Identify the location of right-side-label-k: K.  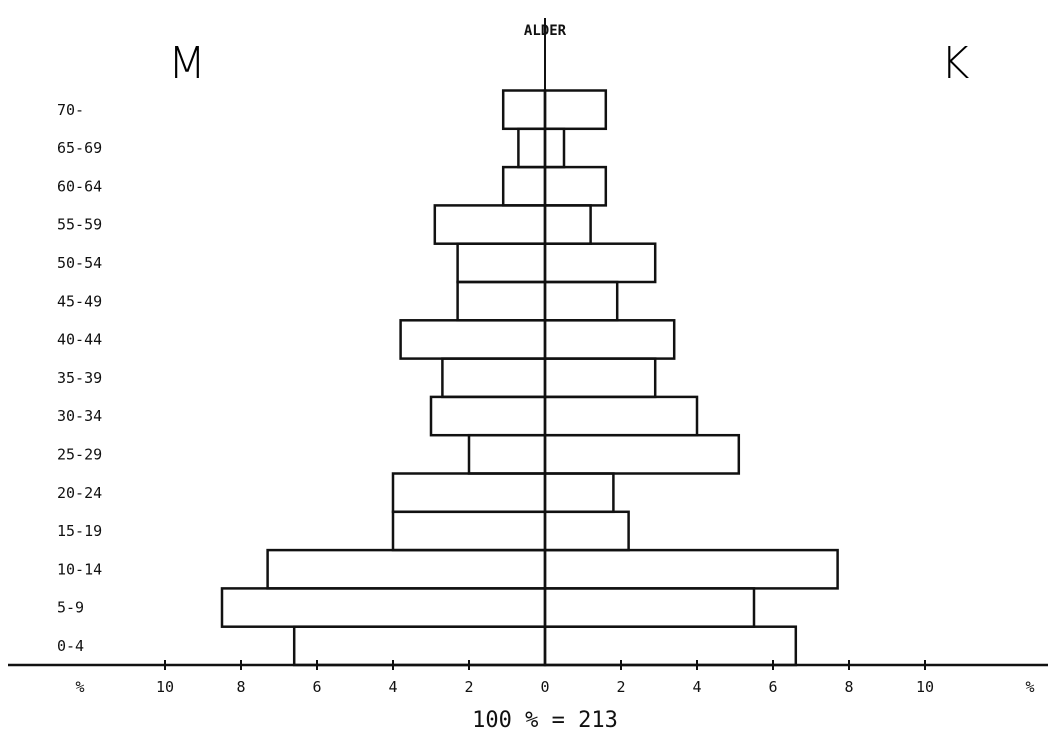
(955, 63).